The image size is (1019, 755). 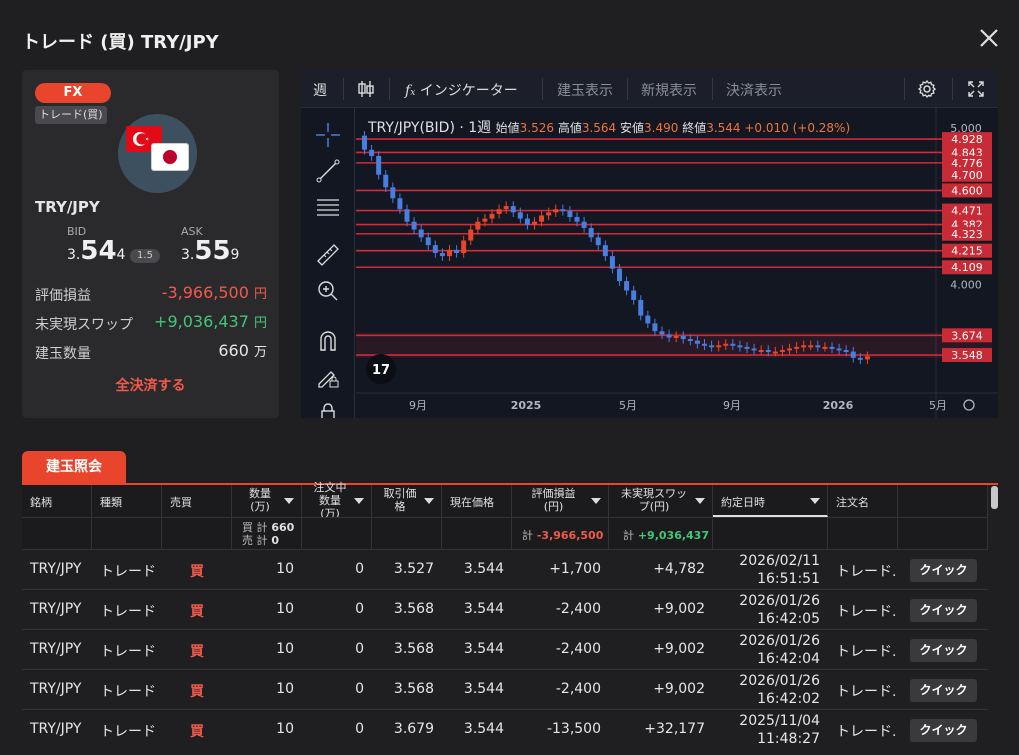 What do you see at coordinates (410, 91) in the screenshot?
I see `function-icon: fx` at bounding box center [410, 91].